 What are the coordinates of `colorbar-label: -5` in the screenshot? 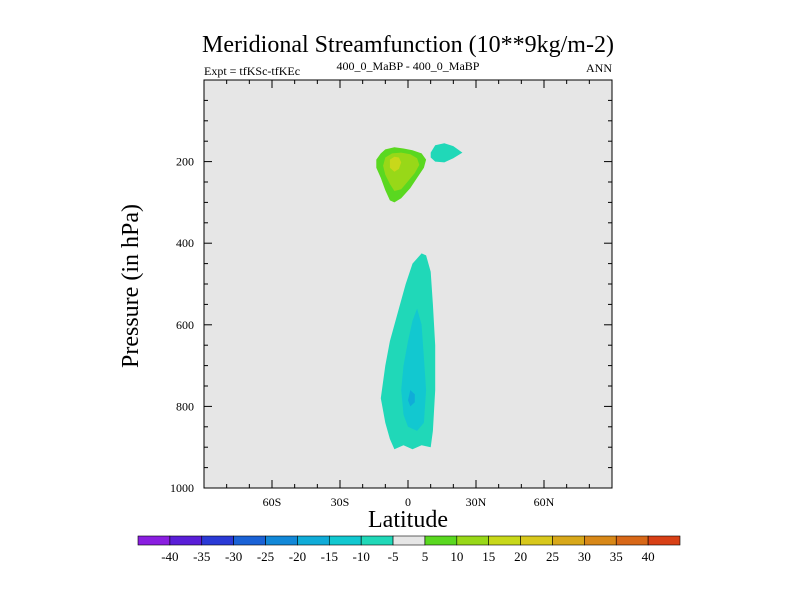 It's located at (393, 556).